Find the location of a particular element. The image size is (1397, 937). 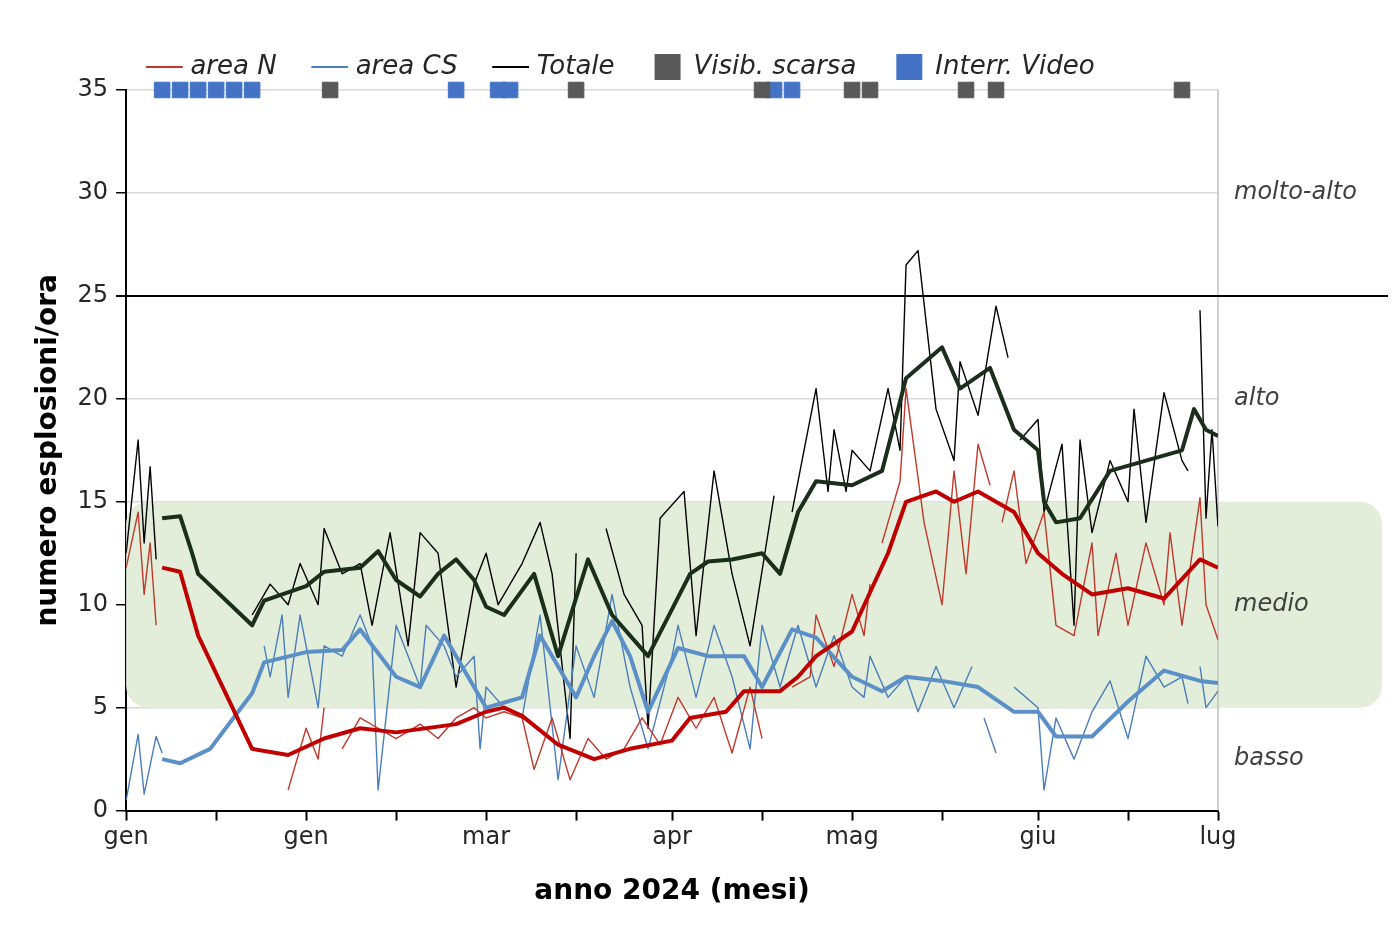

legend-label: Visib. scarsa is located at coordinates (775, 64).